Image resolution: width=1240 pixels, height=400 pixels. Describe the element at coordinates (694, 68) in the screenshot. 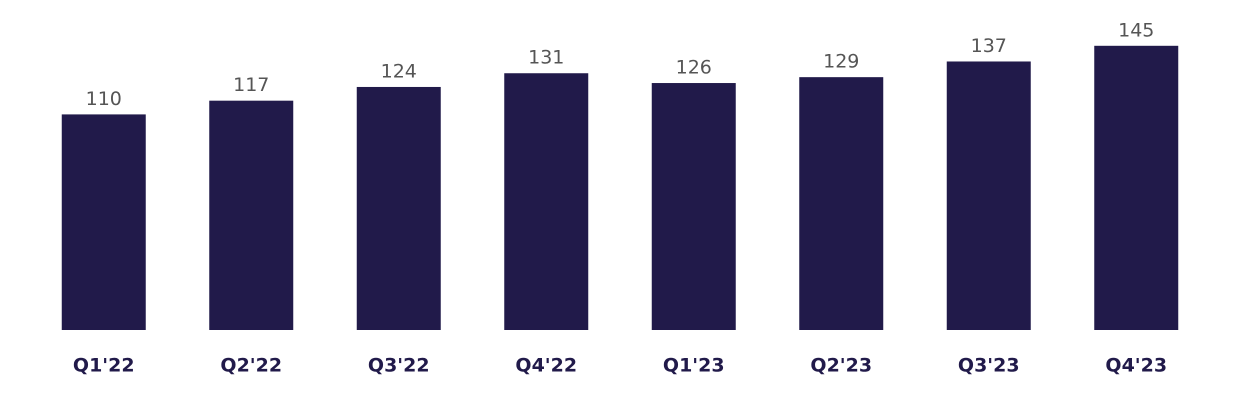

I see `value-label: 126` at that location.